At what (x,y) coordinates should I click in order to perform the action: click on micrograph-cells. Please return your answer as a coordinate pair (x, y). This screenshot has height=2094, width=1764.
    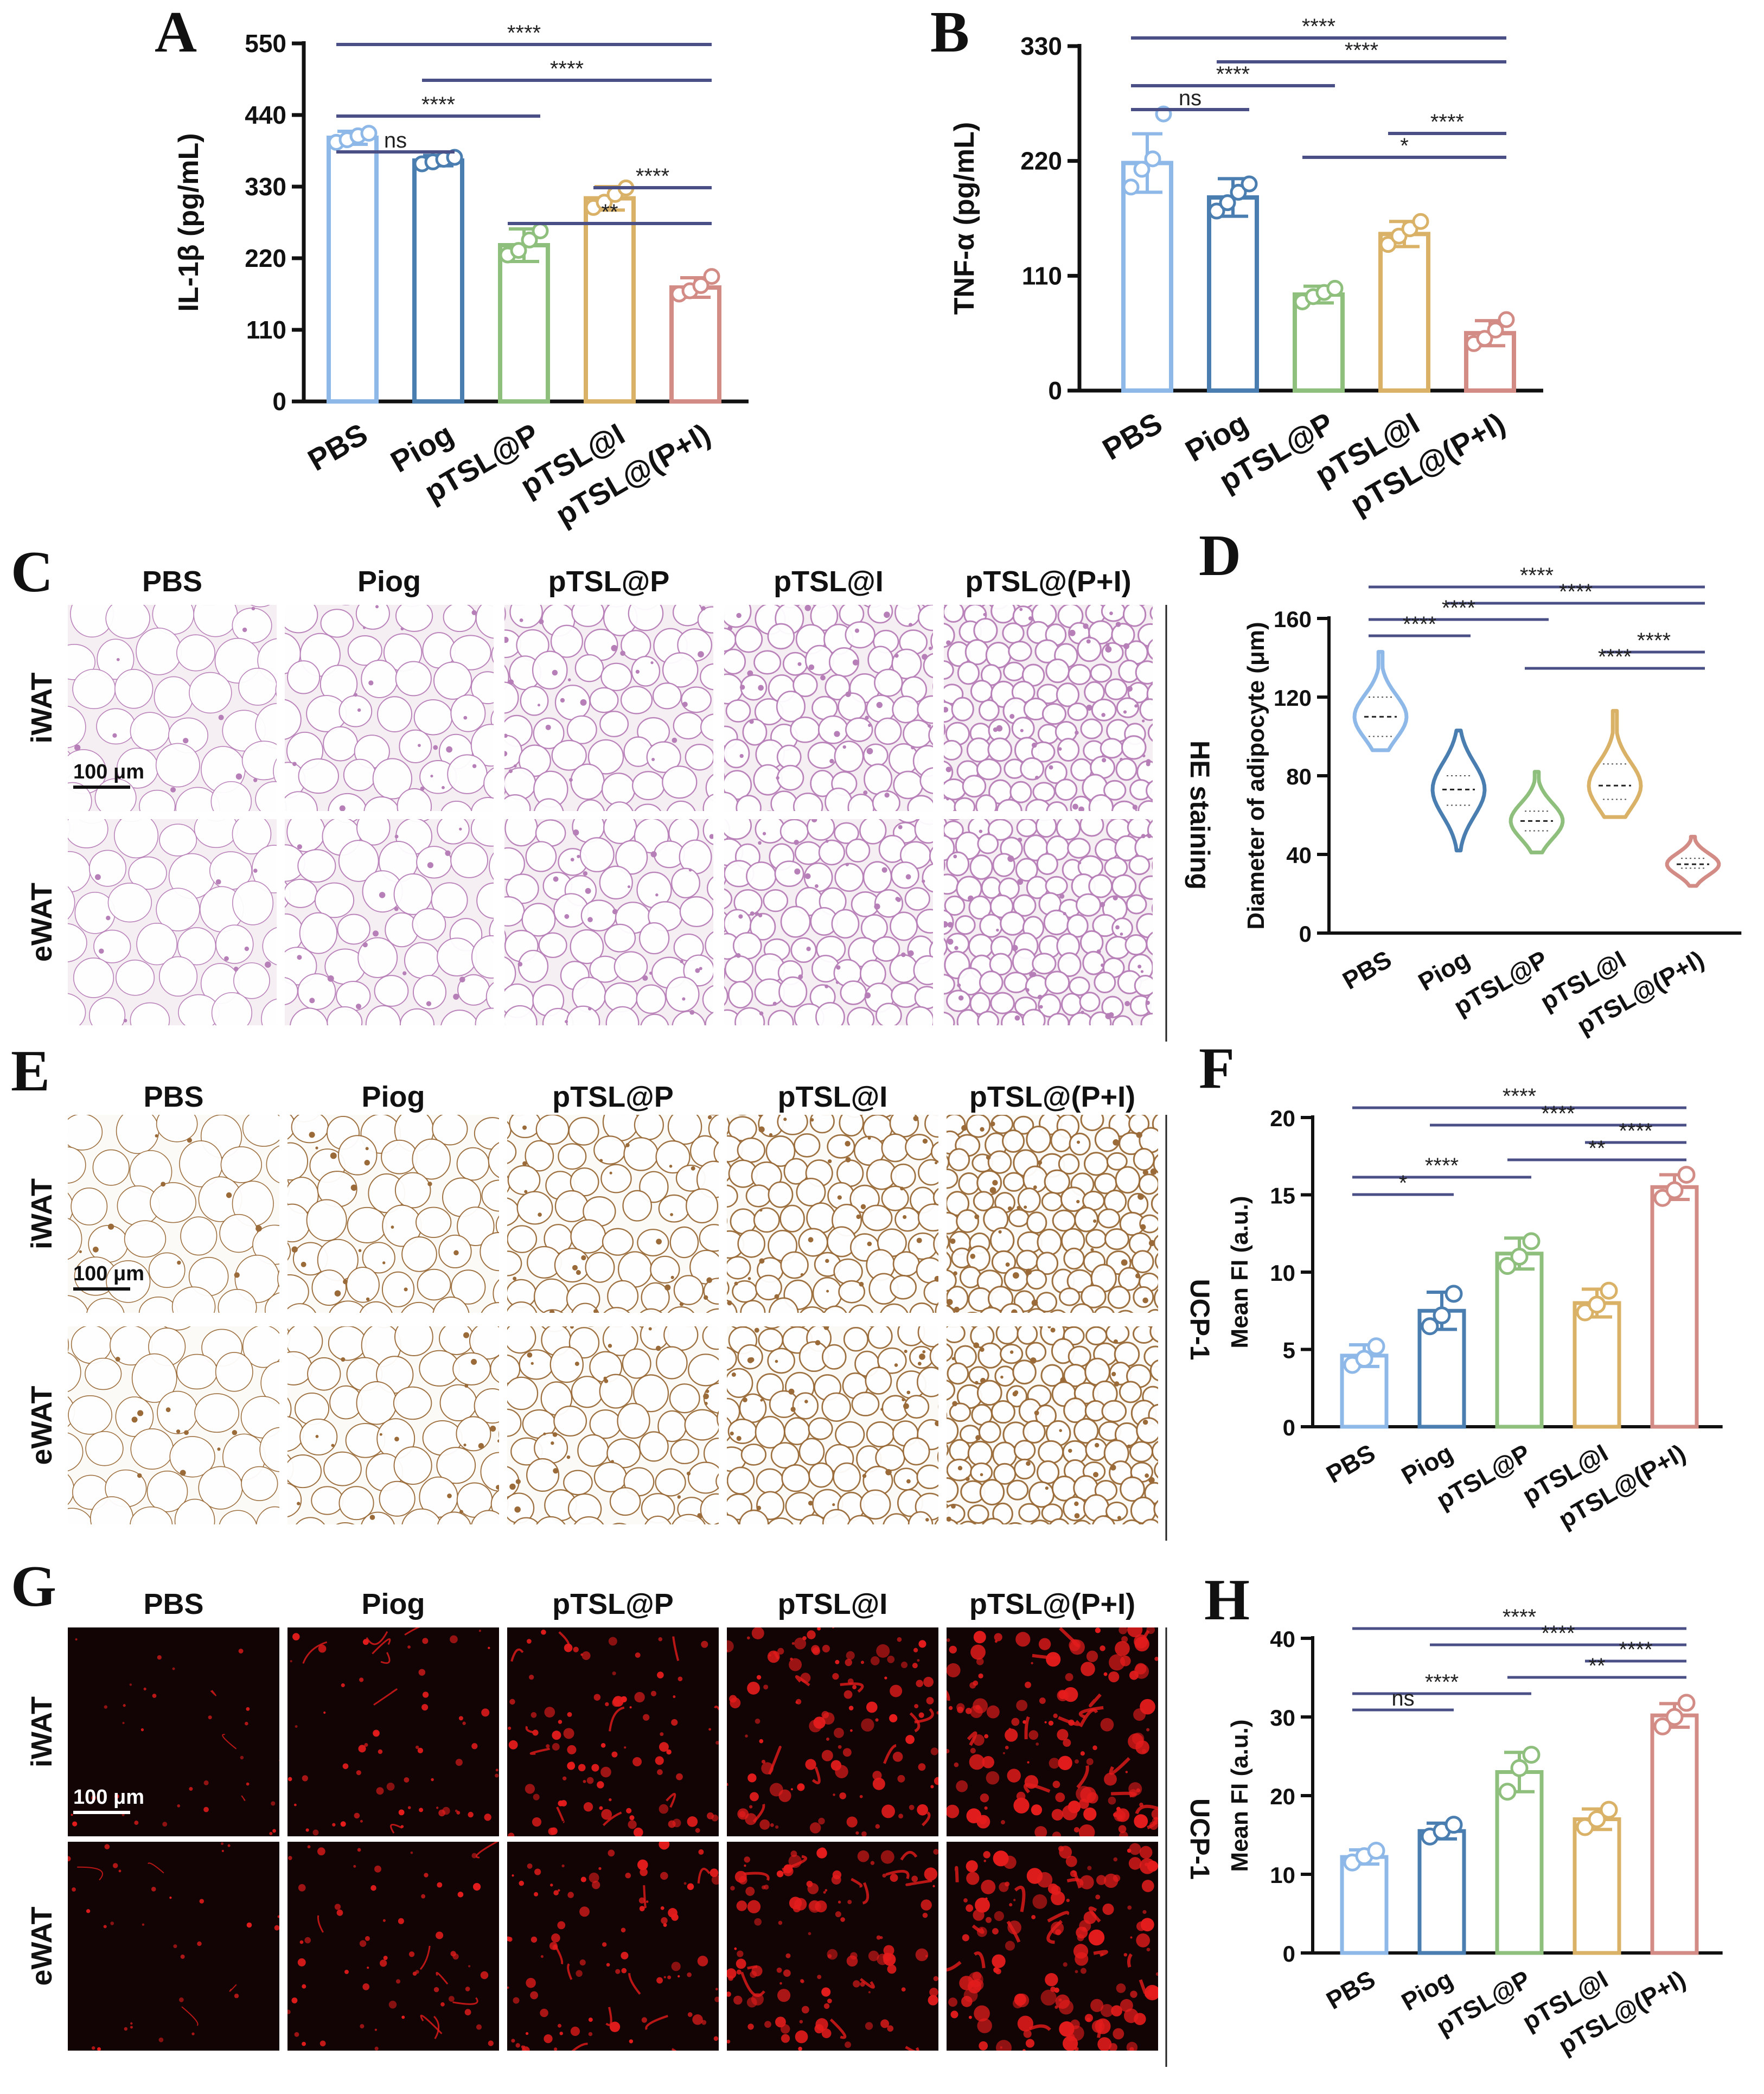
    Looking at the image, I should click on (832, 1949).